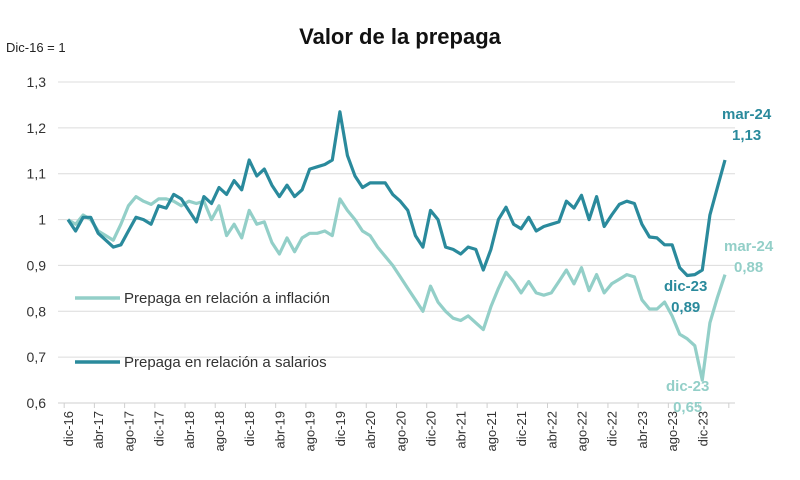 The image size is (800, 480). What do you see at coordinates (36, 47) in the screenshot?
I see `y-axis-unit-label: Dic-16 = 1` at bounding box center [36, 47].